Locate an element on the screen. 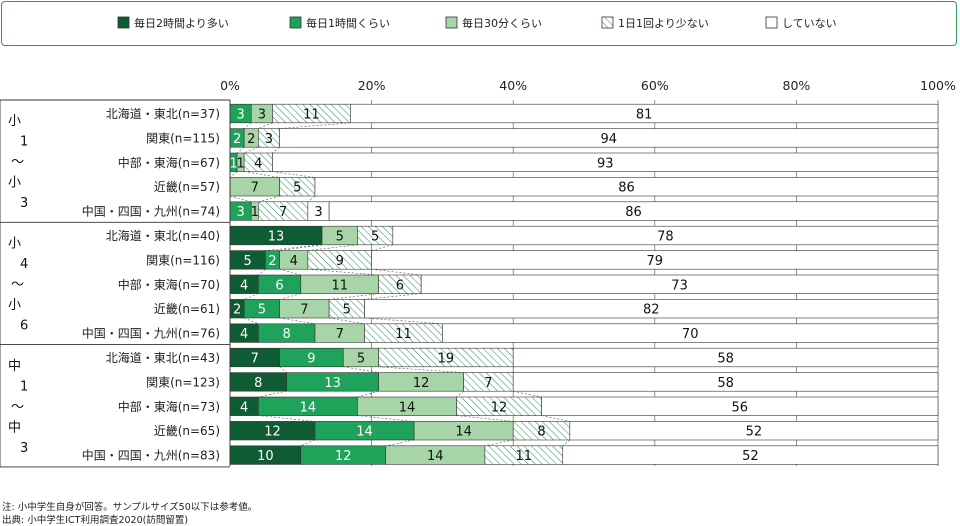 The image size is (960, 526). legend-label-2: 毎日30分くらい is located at coordinates (502, 23).